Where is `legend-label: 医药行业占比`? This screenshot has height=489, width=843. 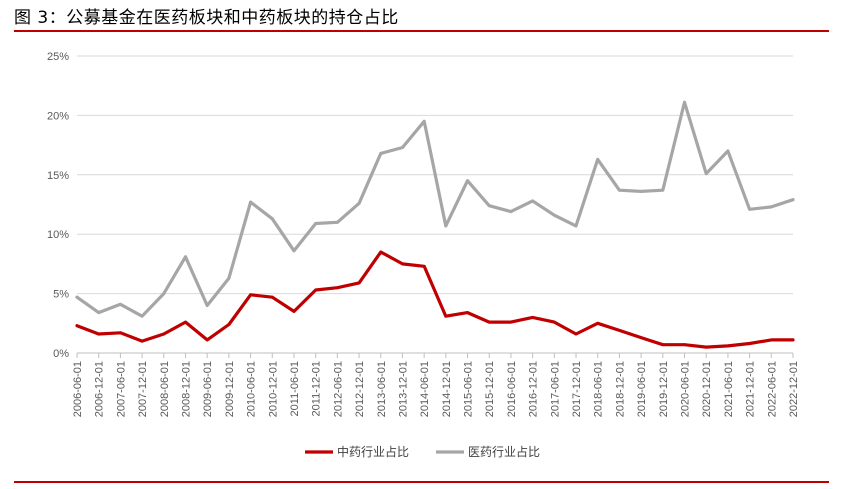 legend-label: 医药行业占比 is located at coordinates (504, 451).